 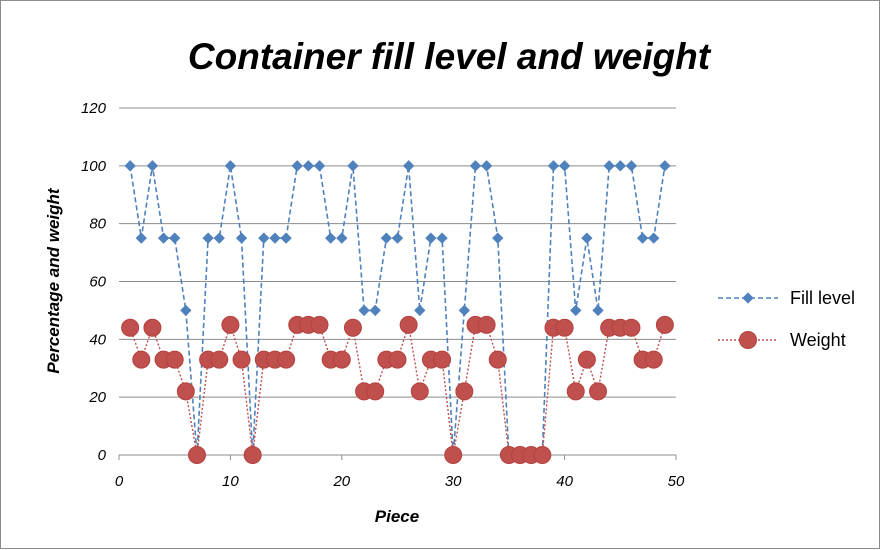 What do you see at coordinates (97, 224) in the screenshot?
I see `y-tick-label: 80` at bounding box center [97, 224].